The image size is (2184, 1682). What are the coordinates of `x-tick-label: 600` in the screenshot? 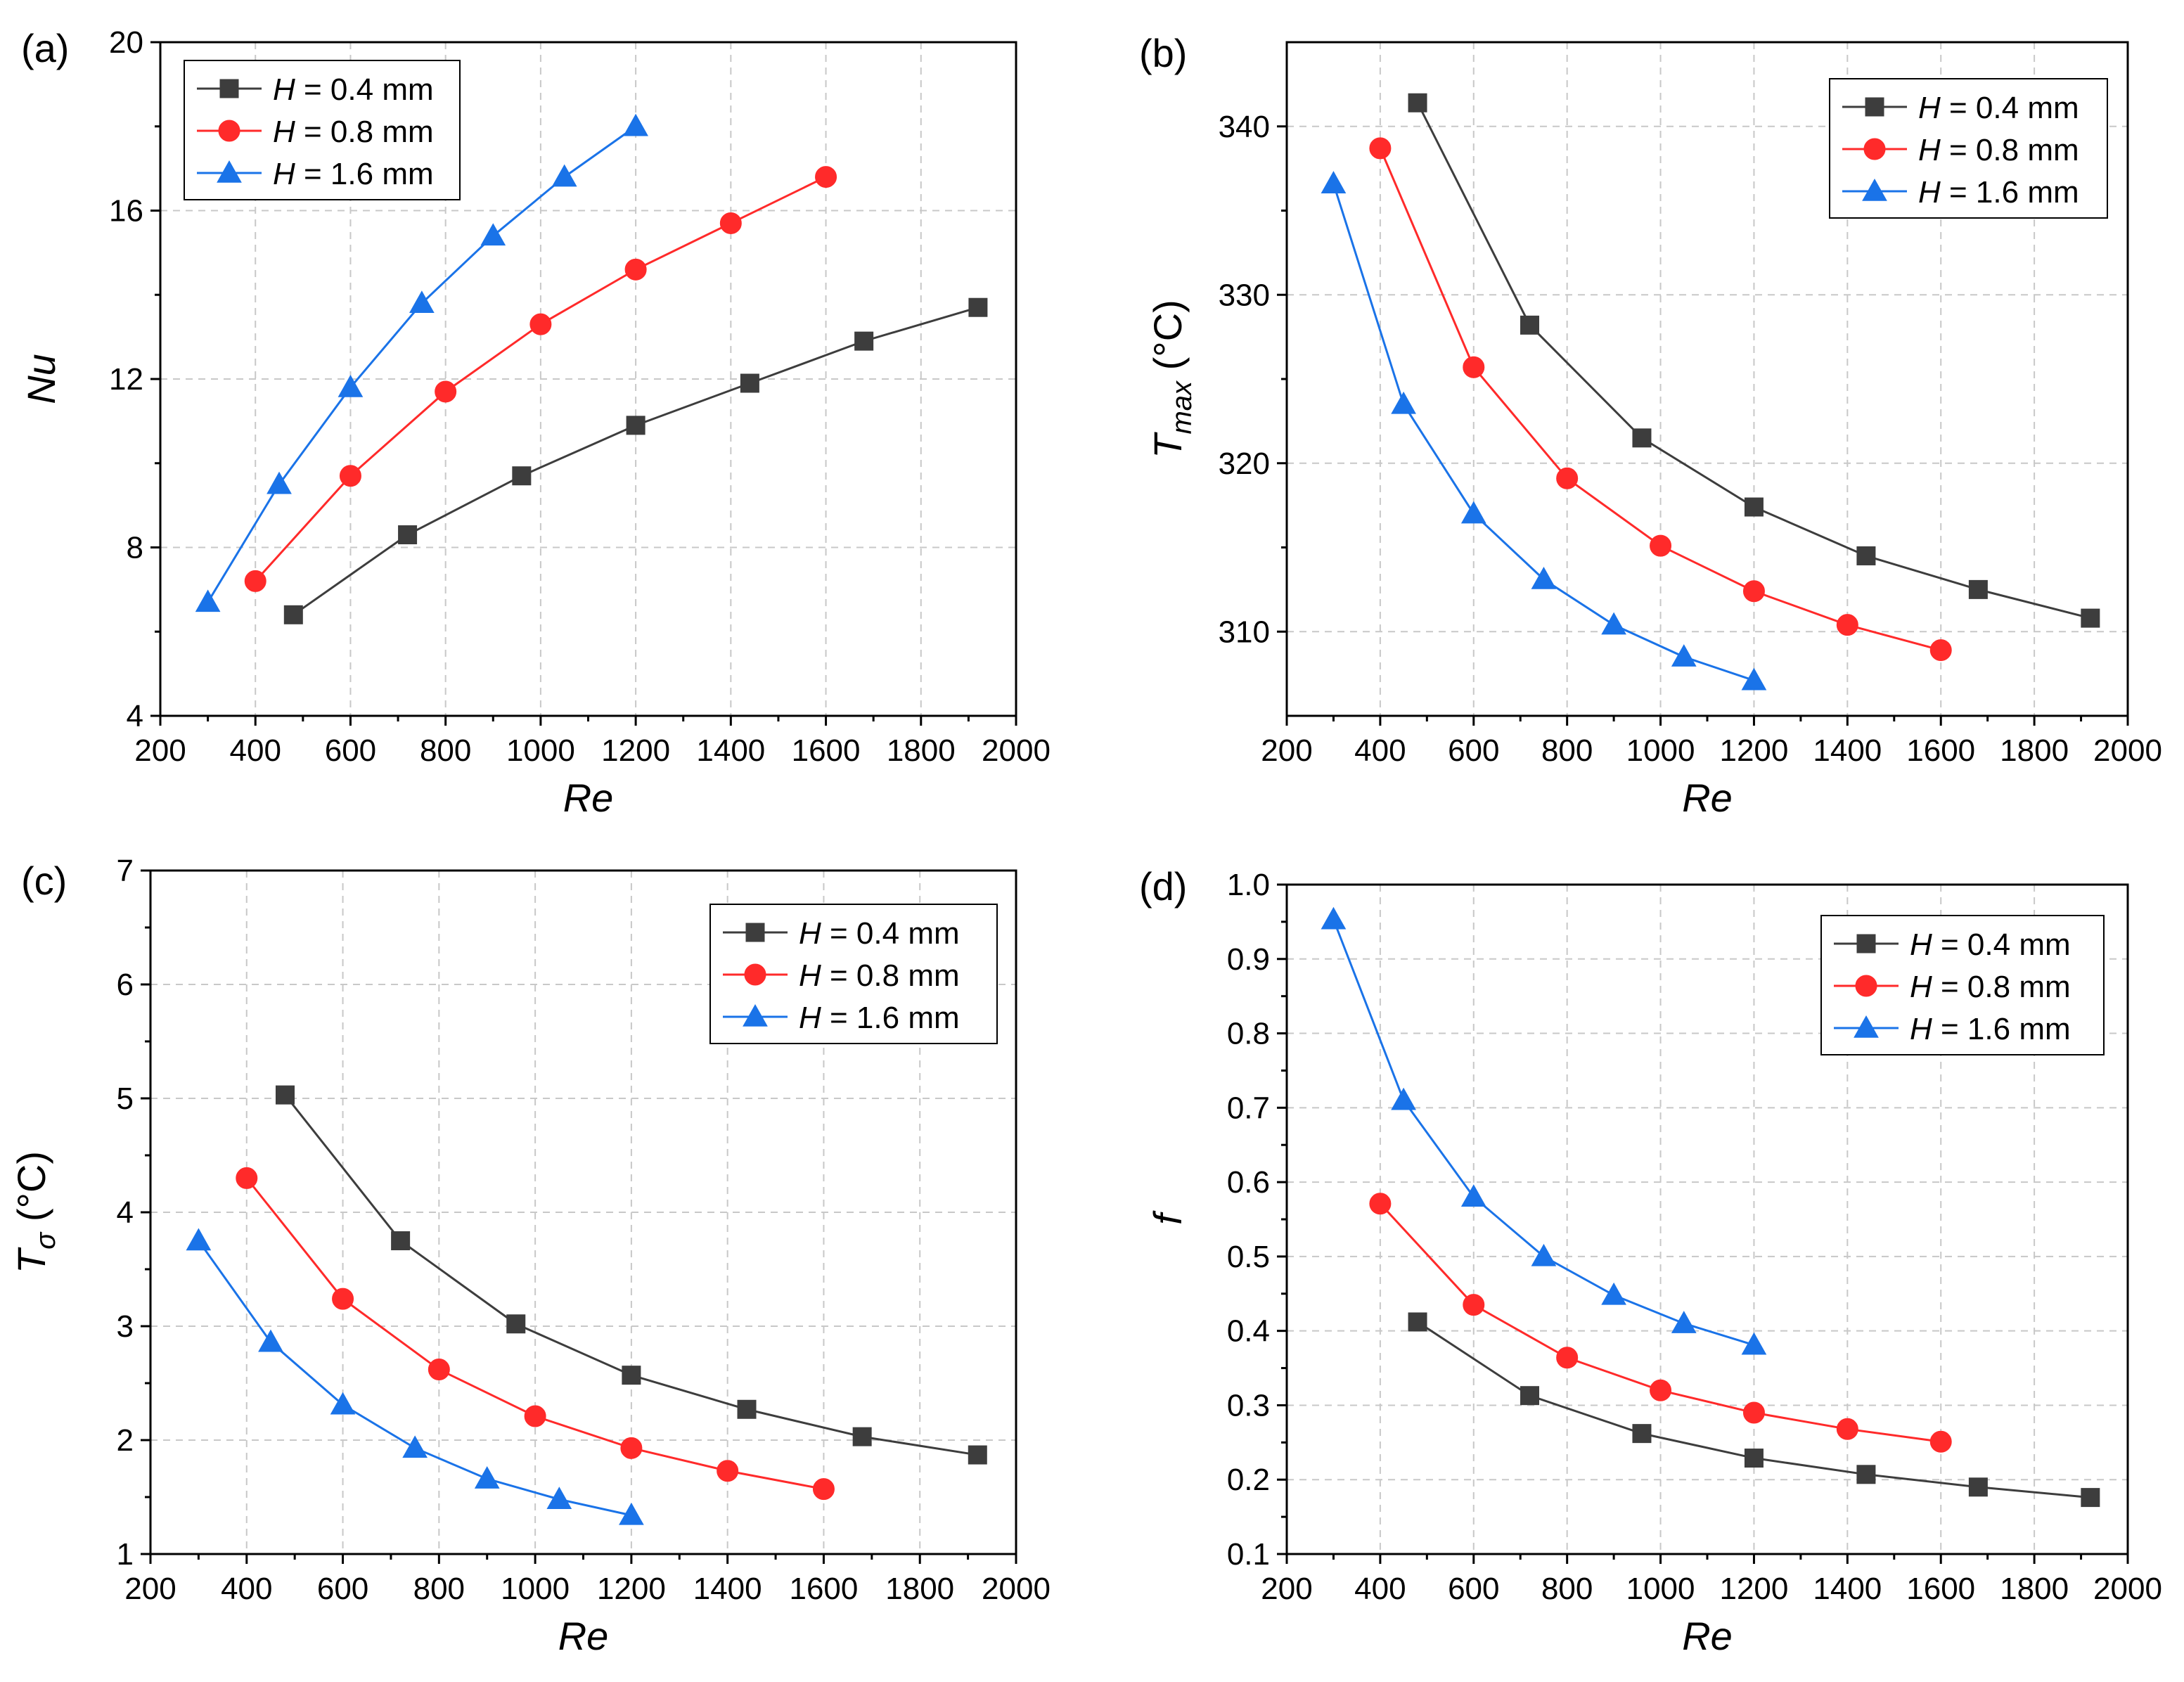 It's located at (350, 750).